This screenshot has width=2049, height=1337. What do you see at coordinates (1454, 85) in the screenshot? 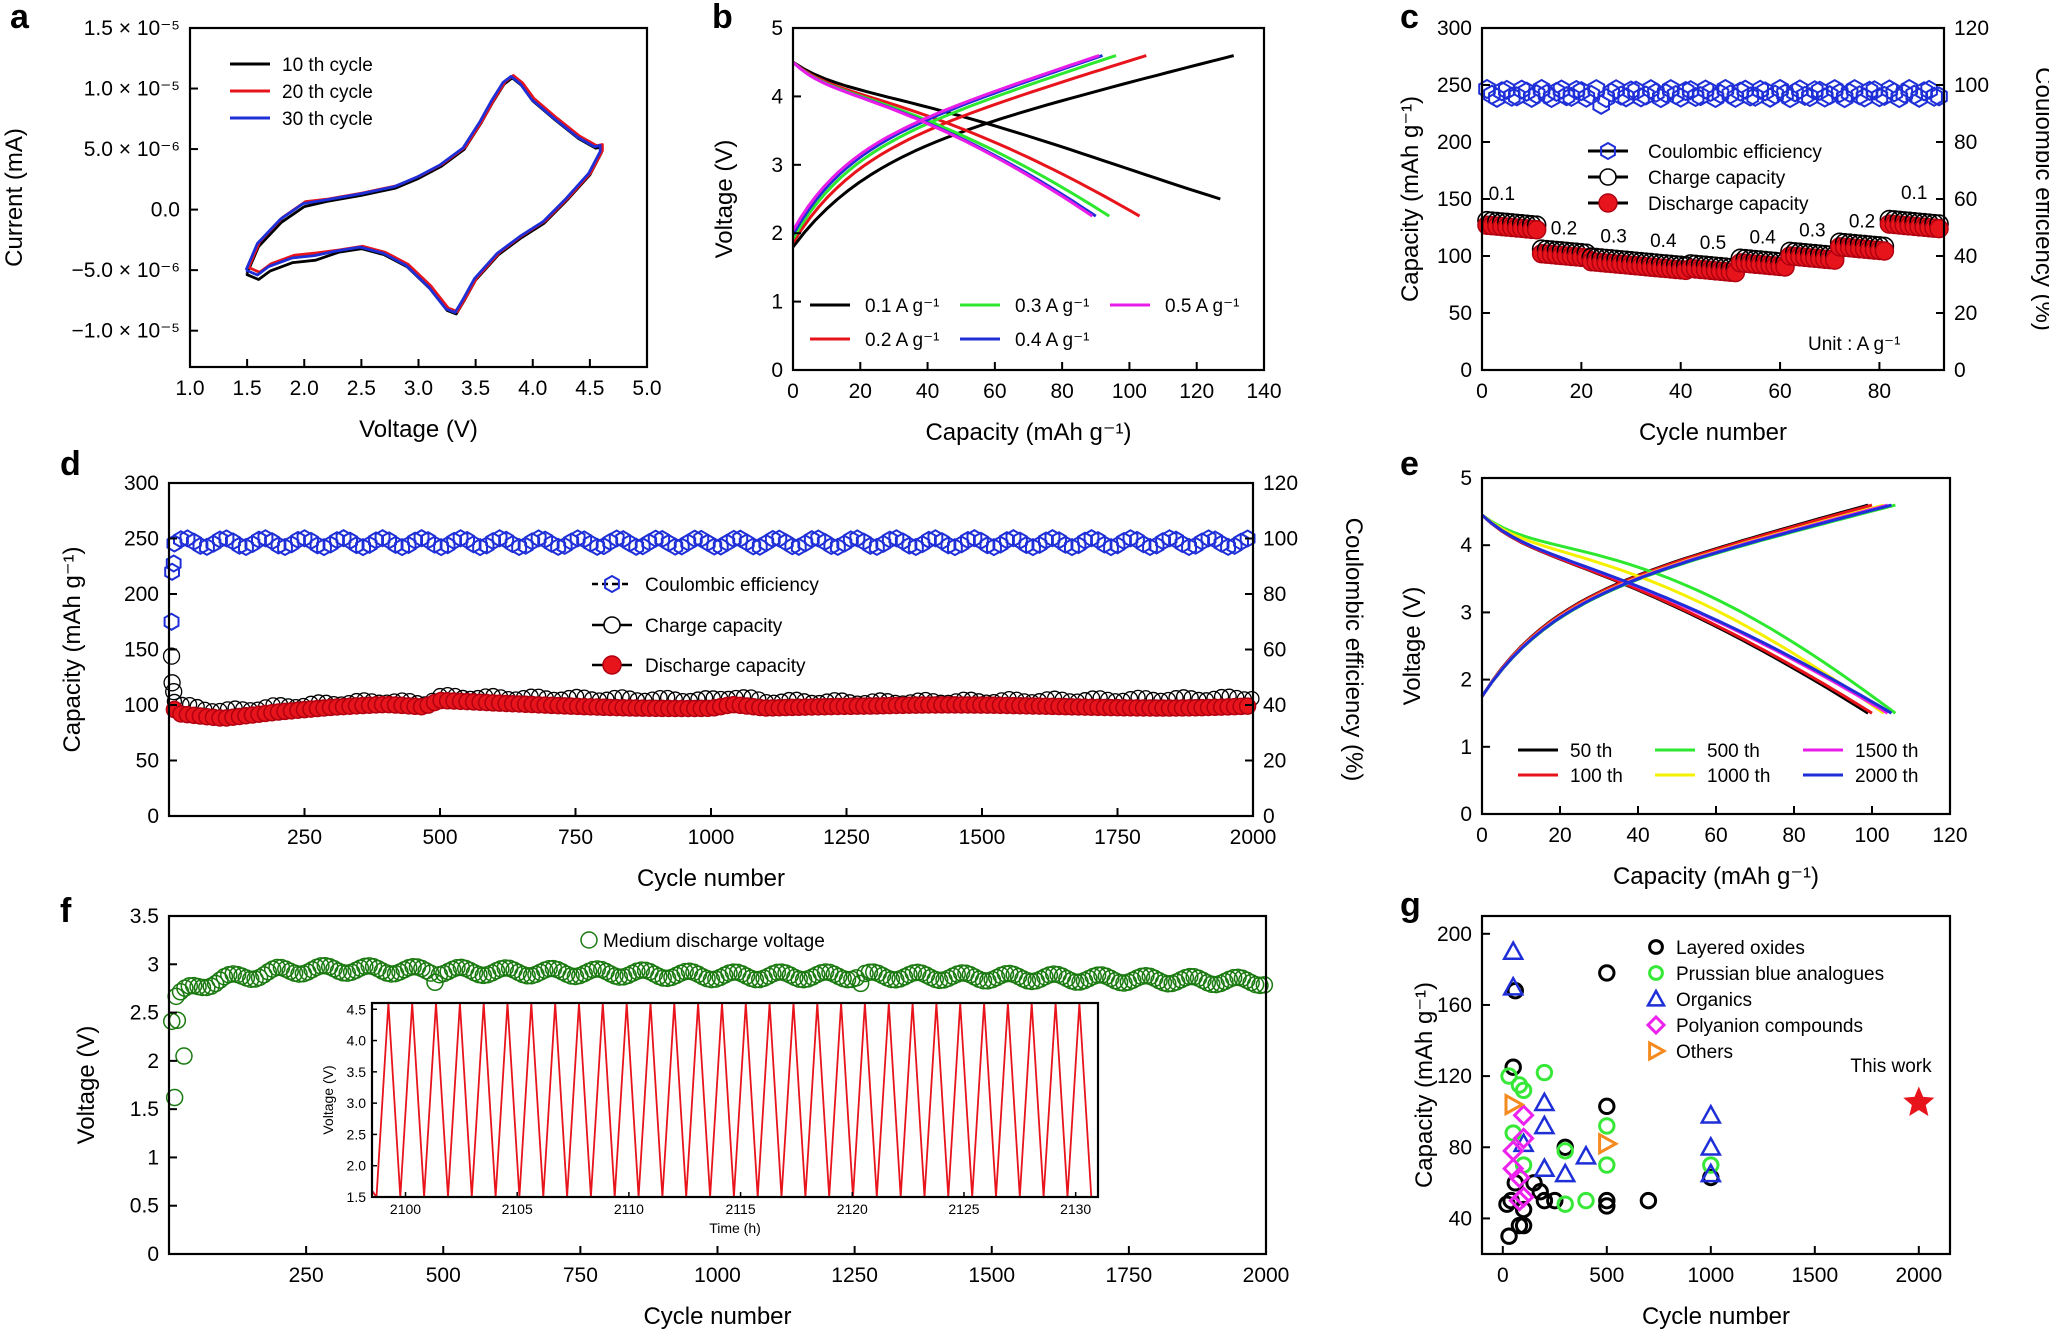
I see `y-tick-label: 250` at bounding box center [1454, 85].